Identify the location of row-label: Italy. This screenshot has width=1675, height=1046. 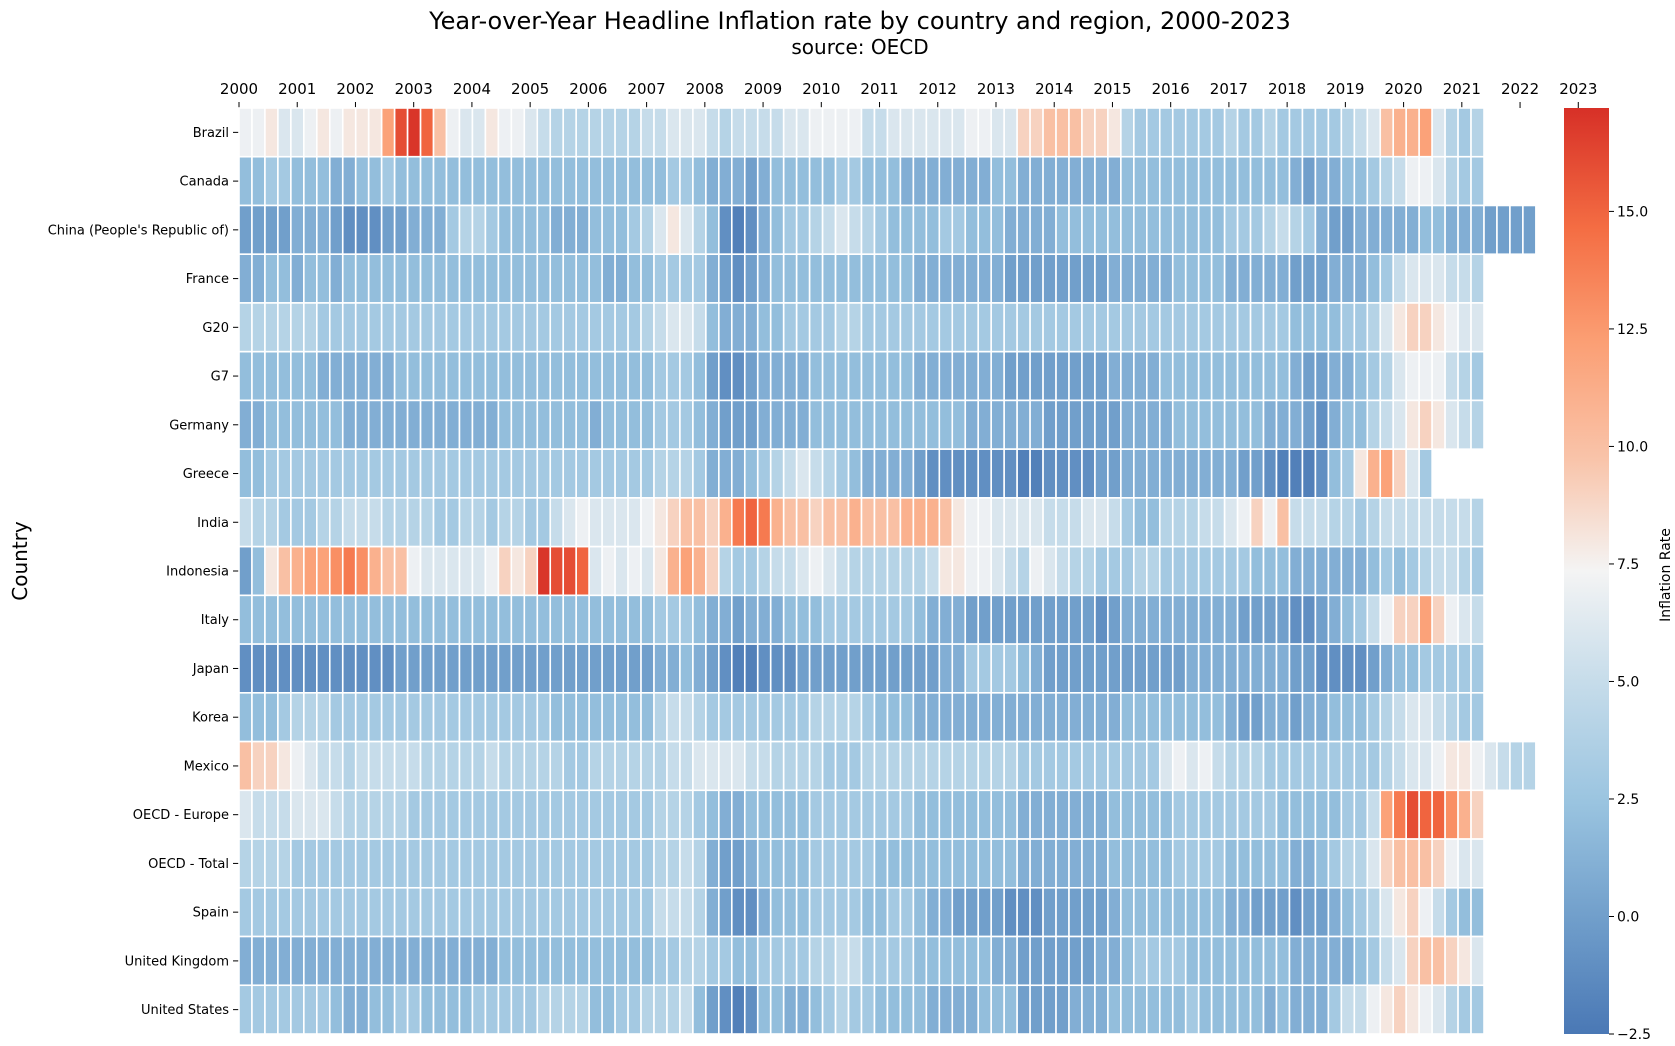
(215, 620).